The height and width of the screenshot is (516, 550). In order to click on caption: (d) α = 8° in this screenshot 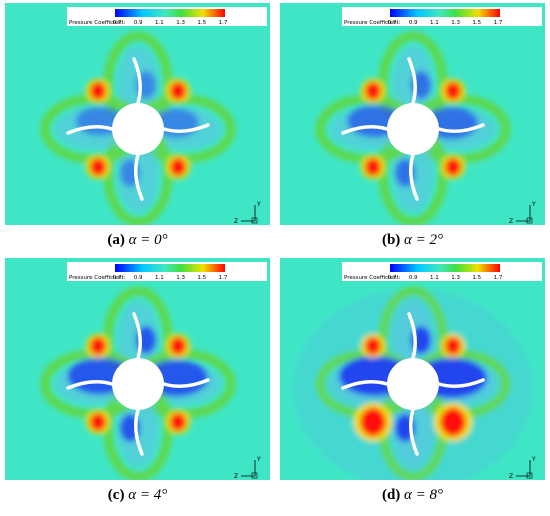, I will do `click(412, 495)`.